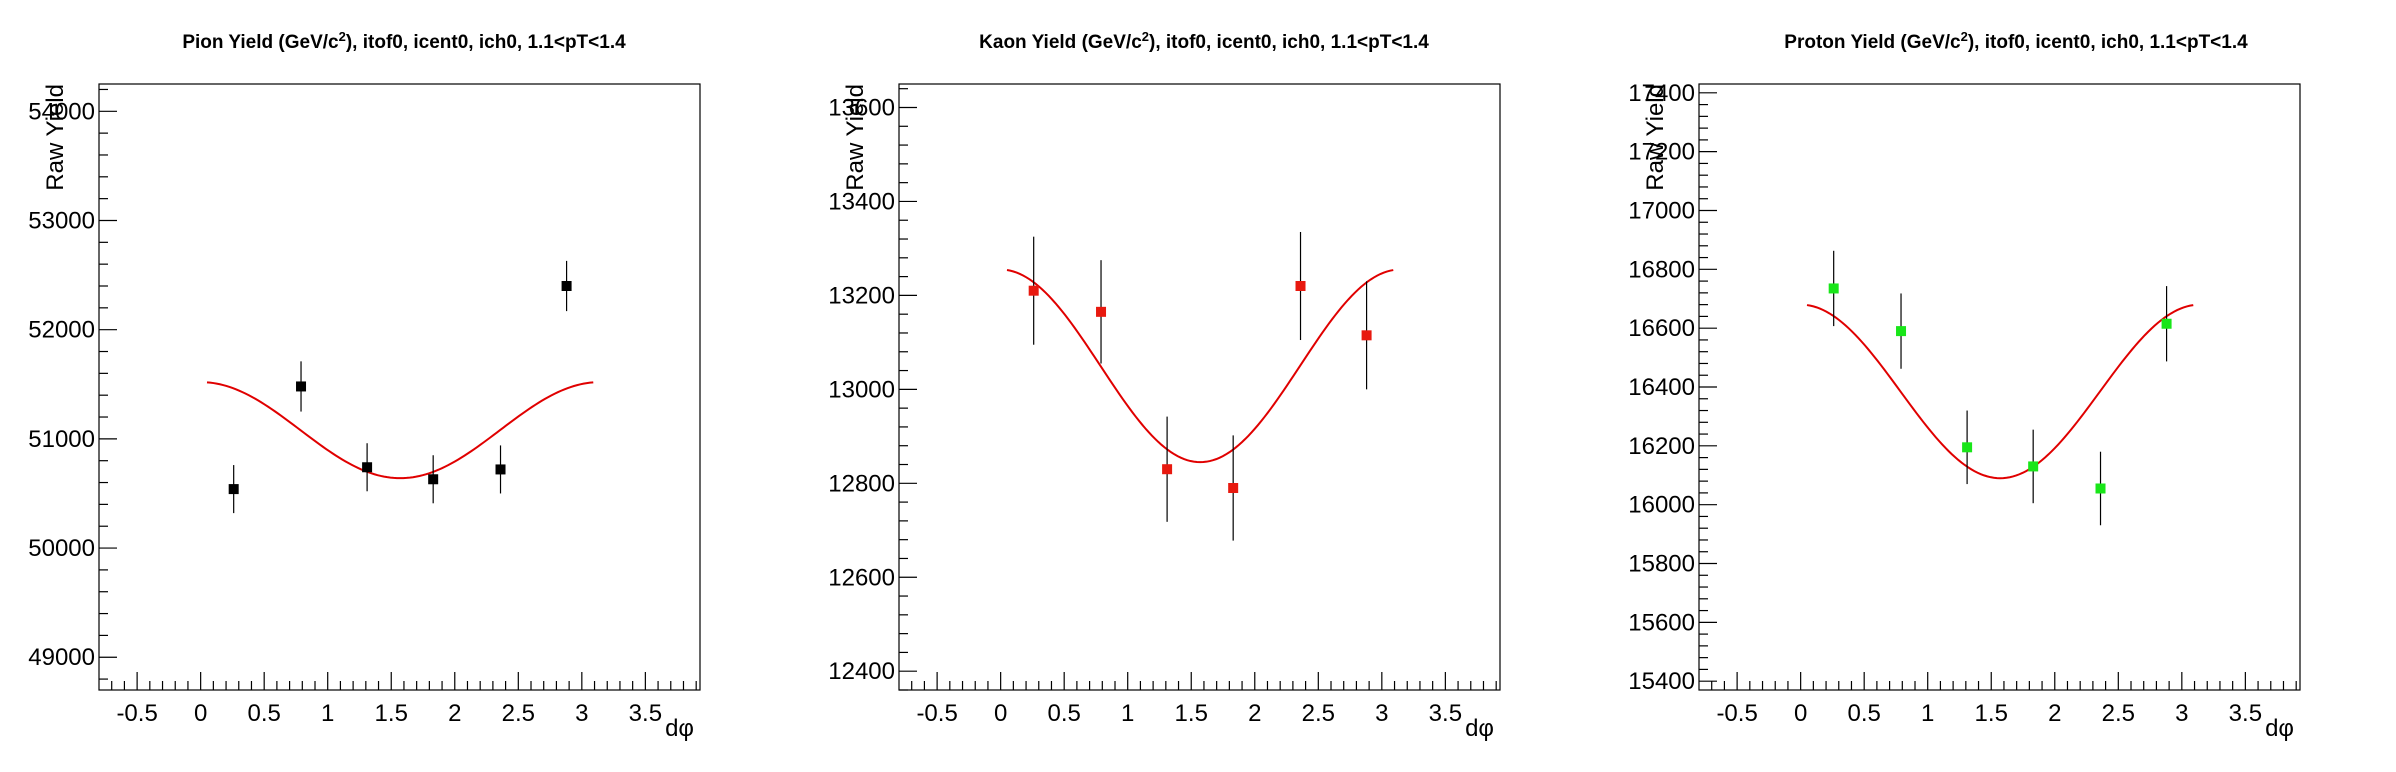  I want to click on kaon-y-tick-label: 13400, so click(861, 201).